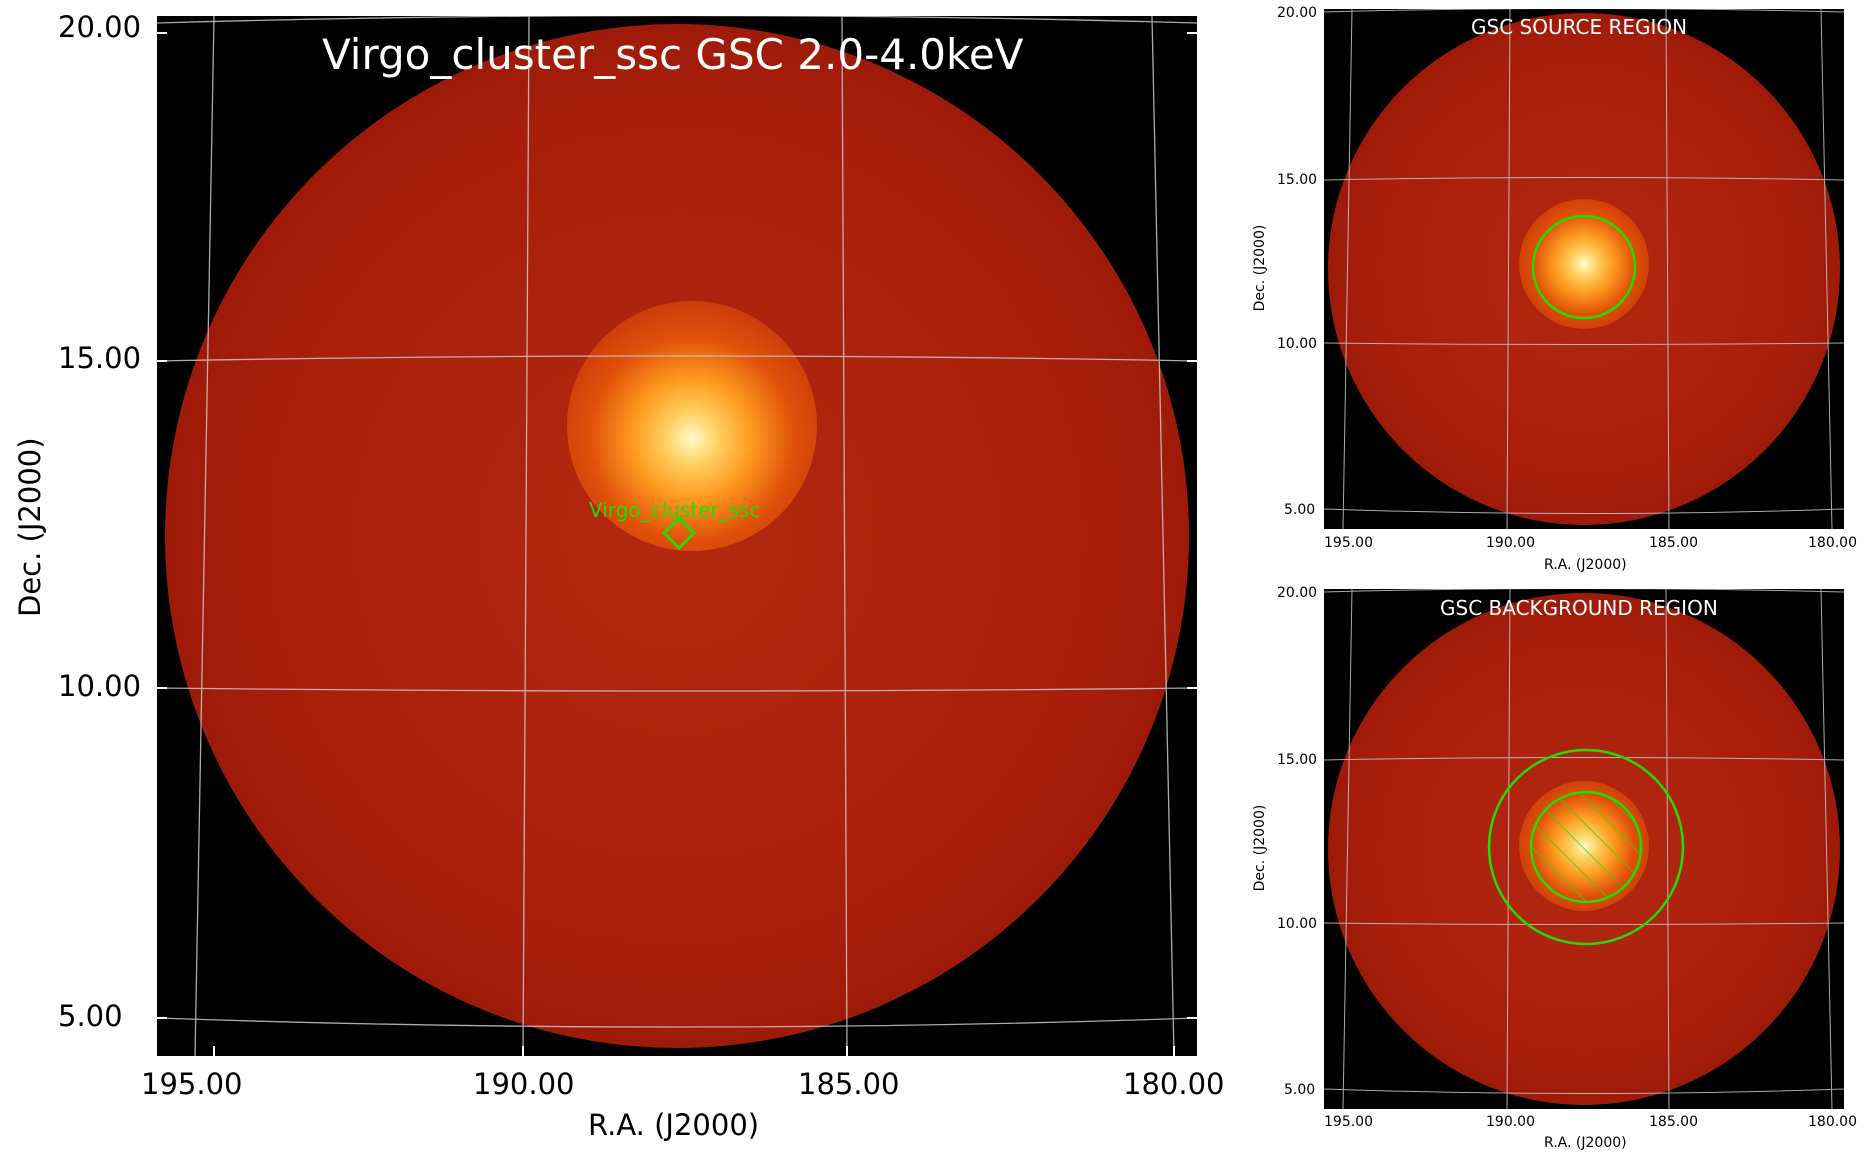 The image size is (1869, 1158). I want to click on background-dec-tick: 15.00, so click(1297, 760).